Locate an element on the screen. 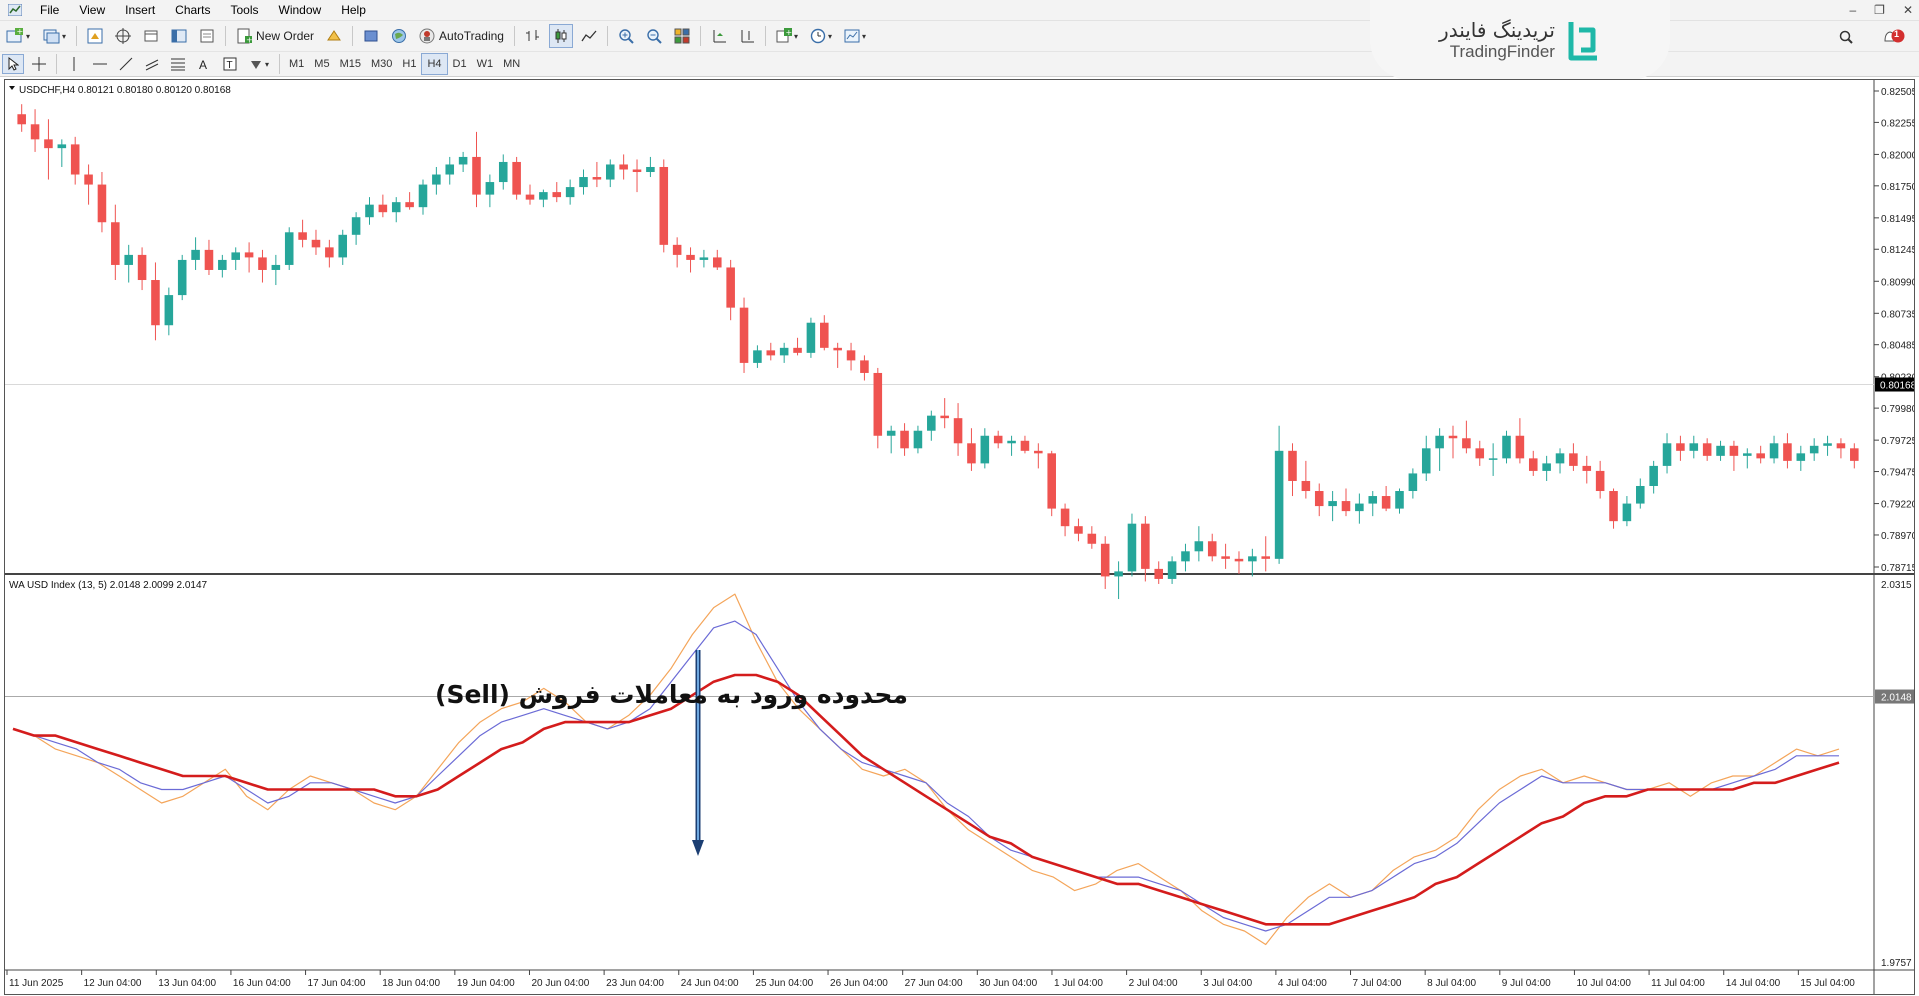 Image resolution: width=1919 pixels, height=996 pixels. menu-file: File is located at coordinates (50, 10).